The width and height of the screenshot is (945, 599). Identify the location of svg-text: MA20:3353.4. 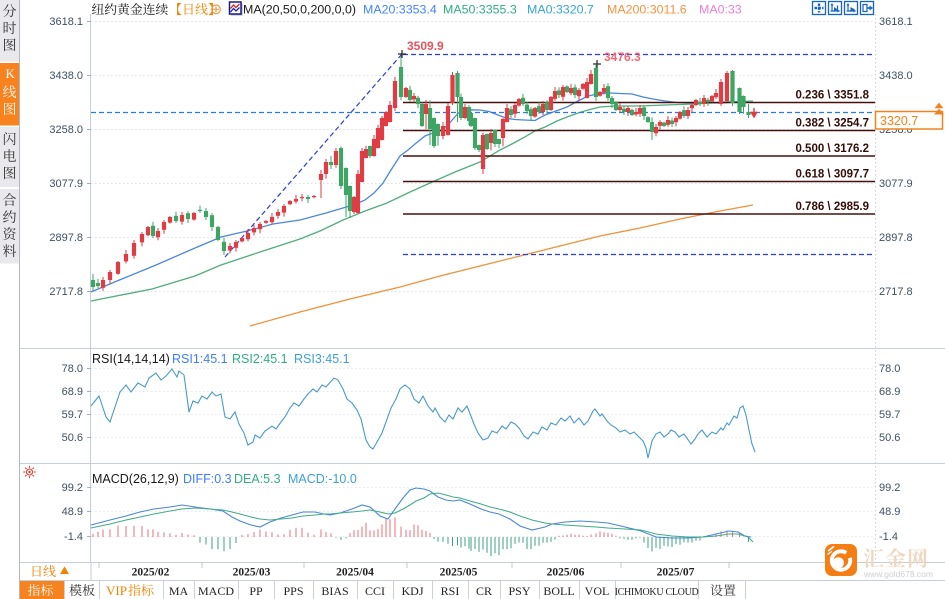
(400, 10).